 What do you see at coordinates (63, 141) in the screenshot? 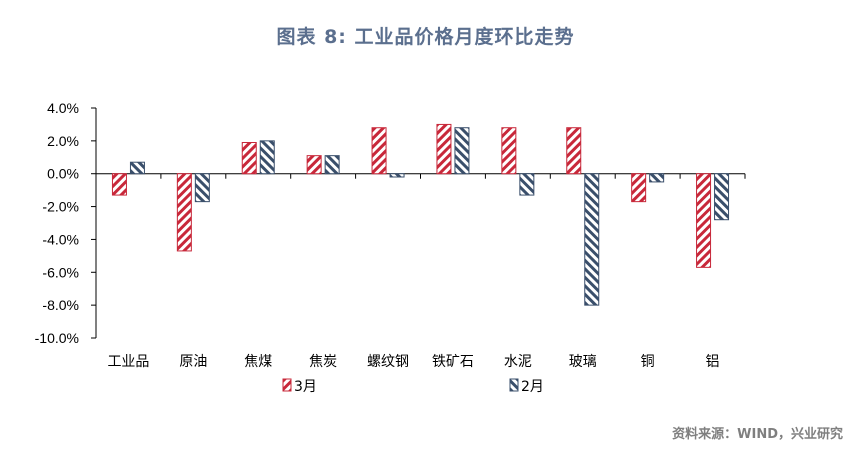
I see `y-tick-label: 2.0%` at bounding box center [63, 141].